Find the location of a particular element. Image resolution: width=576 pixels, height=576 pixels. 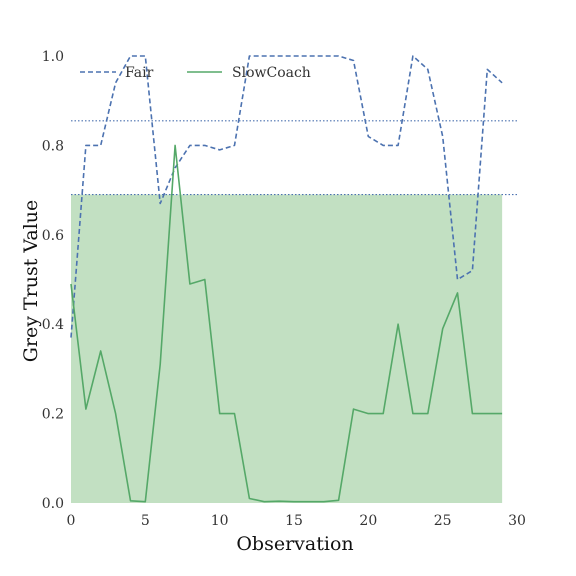

y-tick-label: 0.8 is located at coordinates (53, 146).